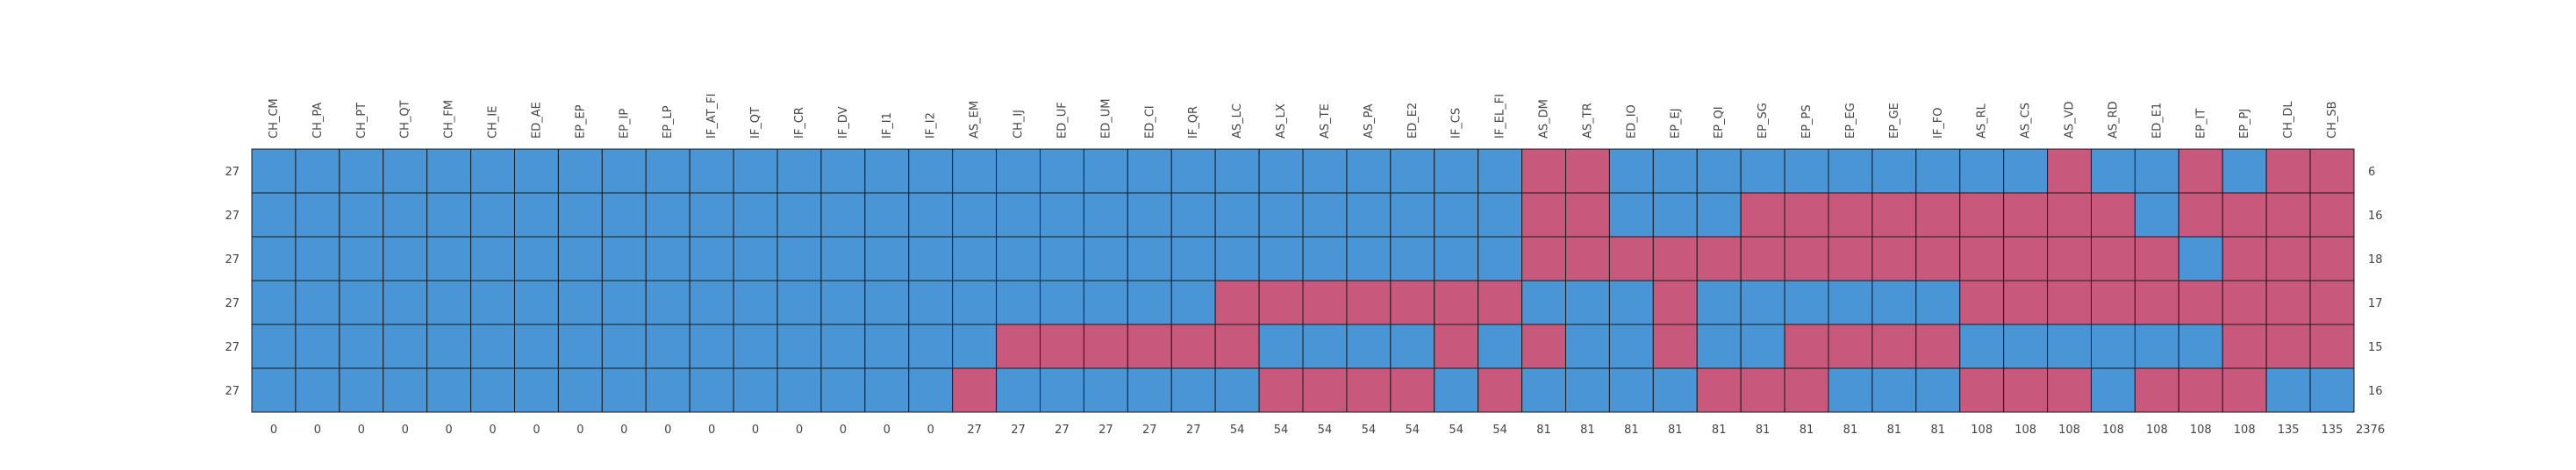  Describe the element at coordinates (975, 390) in the screenshot. I see `heatmap-cell-r5-c16` at that location.